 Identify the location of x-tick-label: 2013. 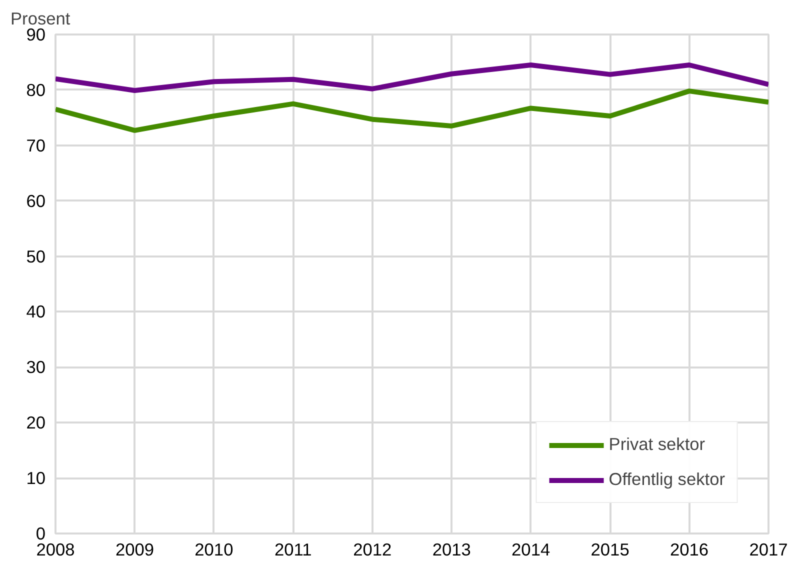
(451, 550).